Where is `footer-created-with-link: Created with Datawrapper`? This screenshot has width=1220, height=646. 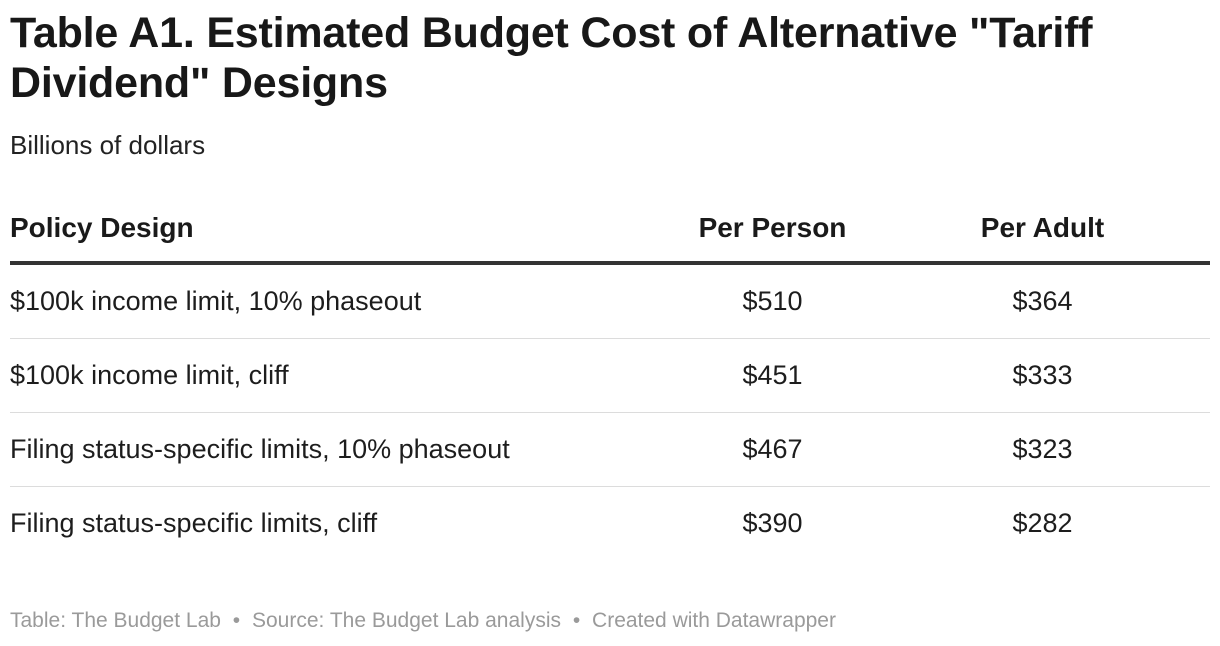
footer-created-with-link: Created with Datawrapper is located at coordinates (714, 620).